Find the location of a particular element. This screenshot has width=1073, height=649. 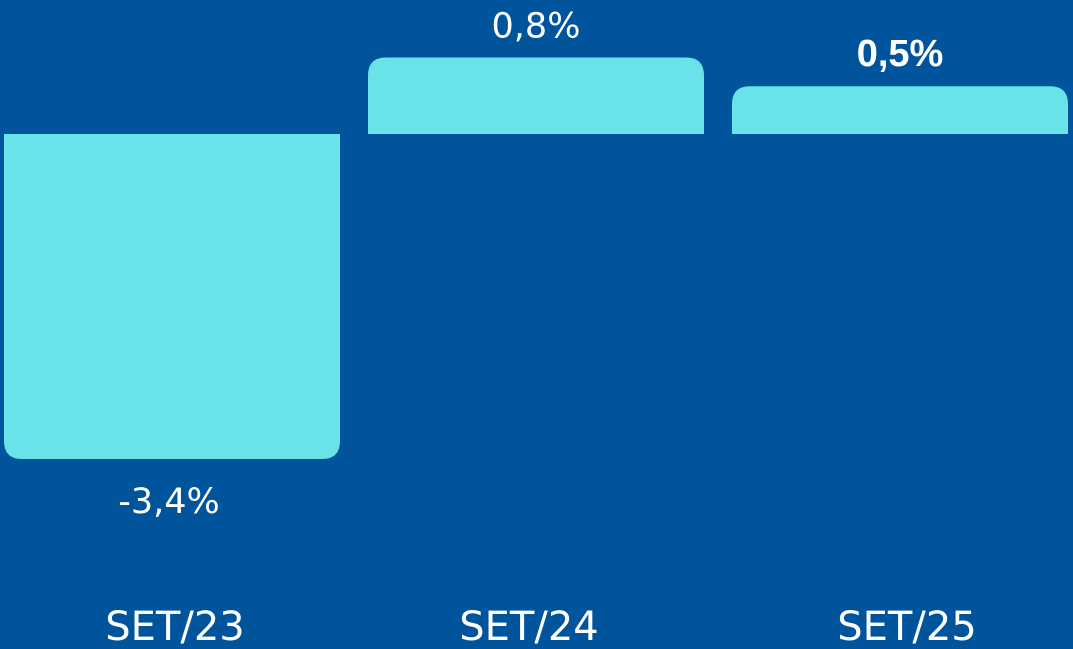

value-label: -3,4% is located at coordinates (169, 502).